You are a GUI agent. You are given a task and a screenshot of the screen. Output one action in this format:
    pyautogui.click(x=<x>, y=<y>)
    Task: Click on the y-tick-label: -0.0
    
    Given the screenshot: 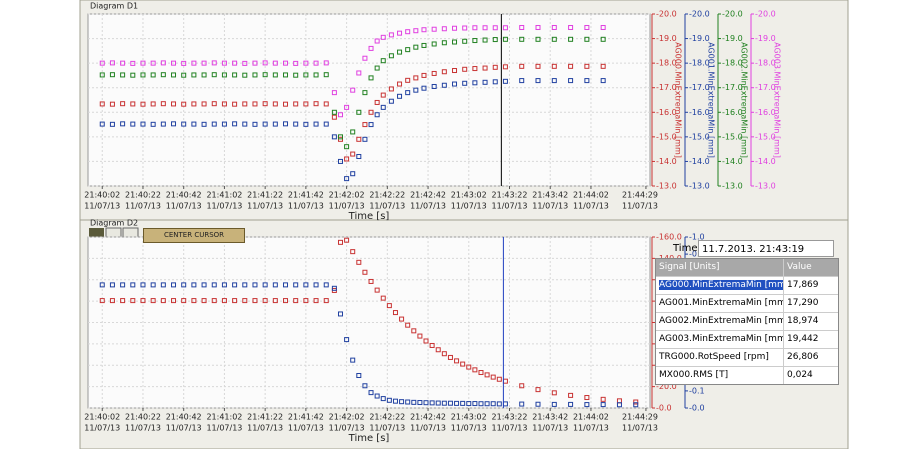 What is the action you would take?
    pyautogui.click(x=664, y=408)
    